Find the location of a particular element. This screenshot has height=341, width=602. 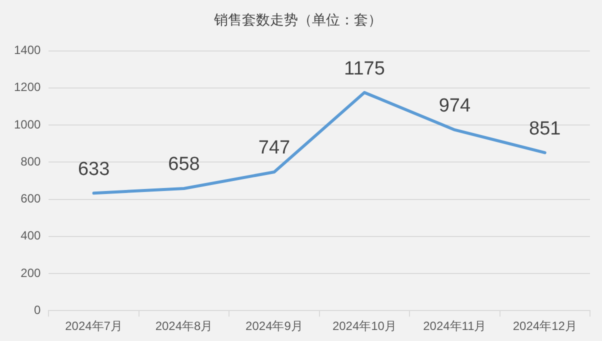

x-tick-label: 2024年8月 is located at coordinates (184, 326).